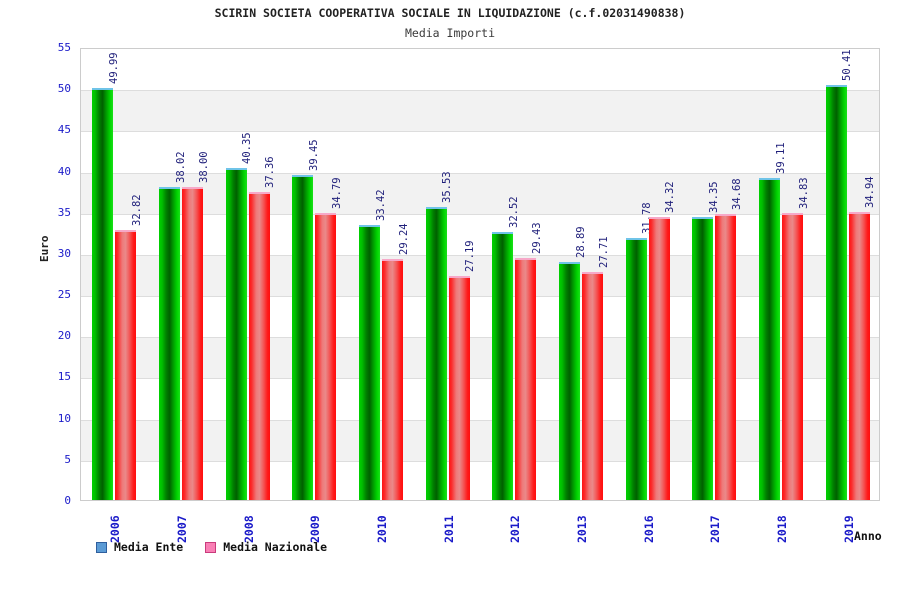 Image resolution: width=900 pixels, height=600 pixels. Describe the element at coordinates (115, 529) in the screenshot. I see `x-axis-tick-label: 2006` at that location.